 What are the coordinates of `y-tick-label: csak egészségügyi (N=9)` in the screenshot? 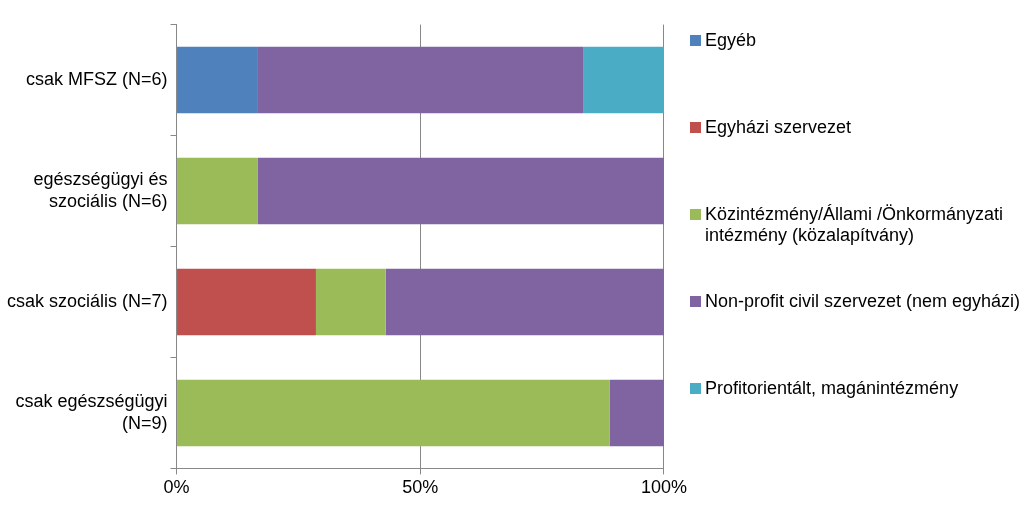 It's located at (91, 412).